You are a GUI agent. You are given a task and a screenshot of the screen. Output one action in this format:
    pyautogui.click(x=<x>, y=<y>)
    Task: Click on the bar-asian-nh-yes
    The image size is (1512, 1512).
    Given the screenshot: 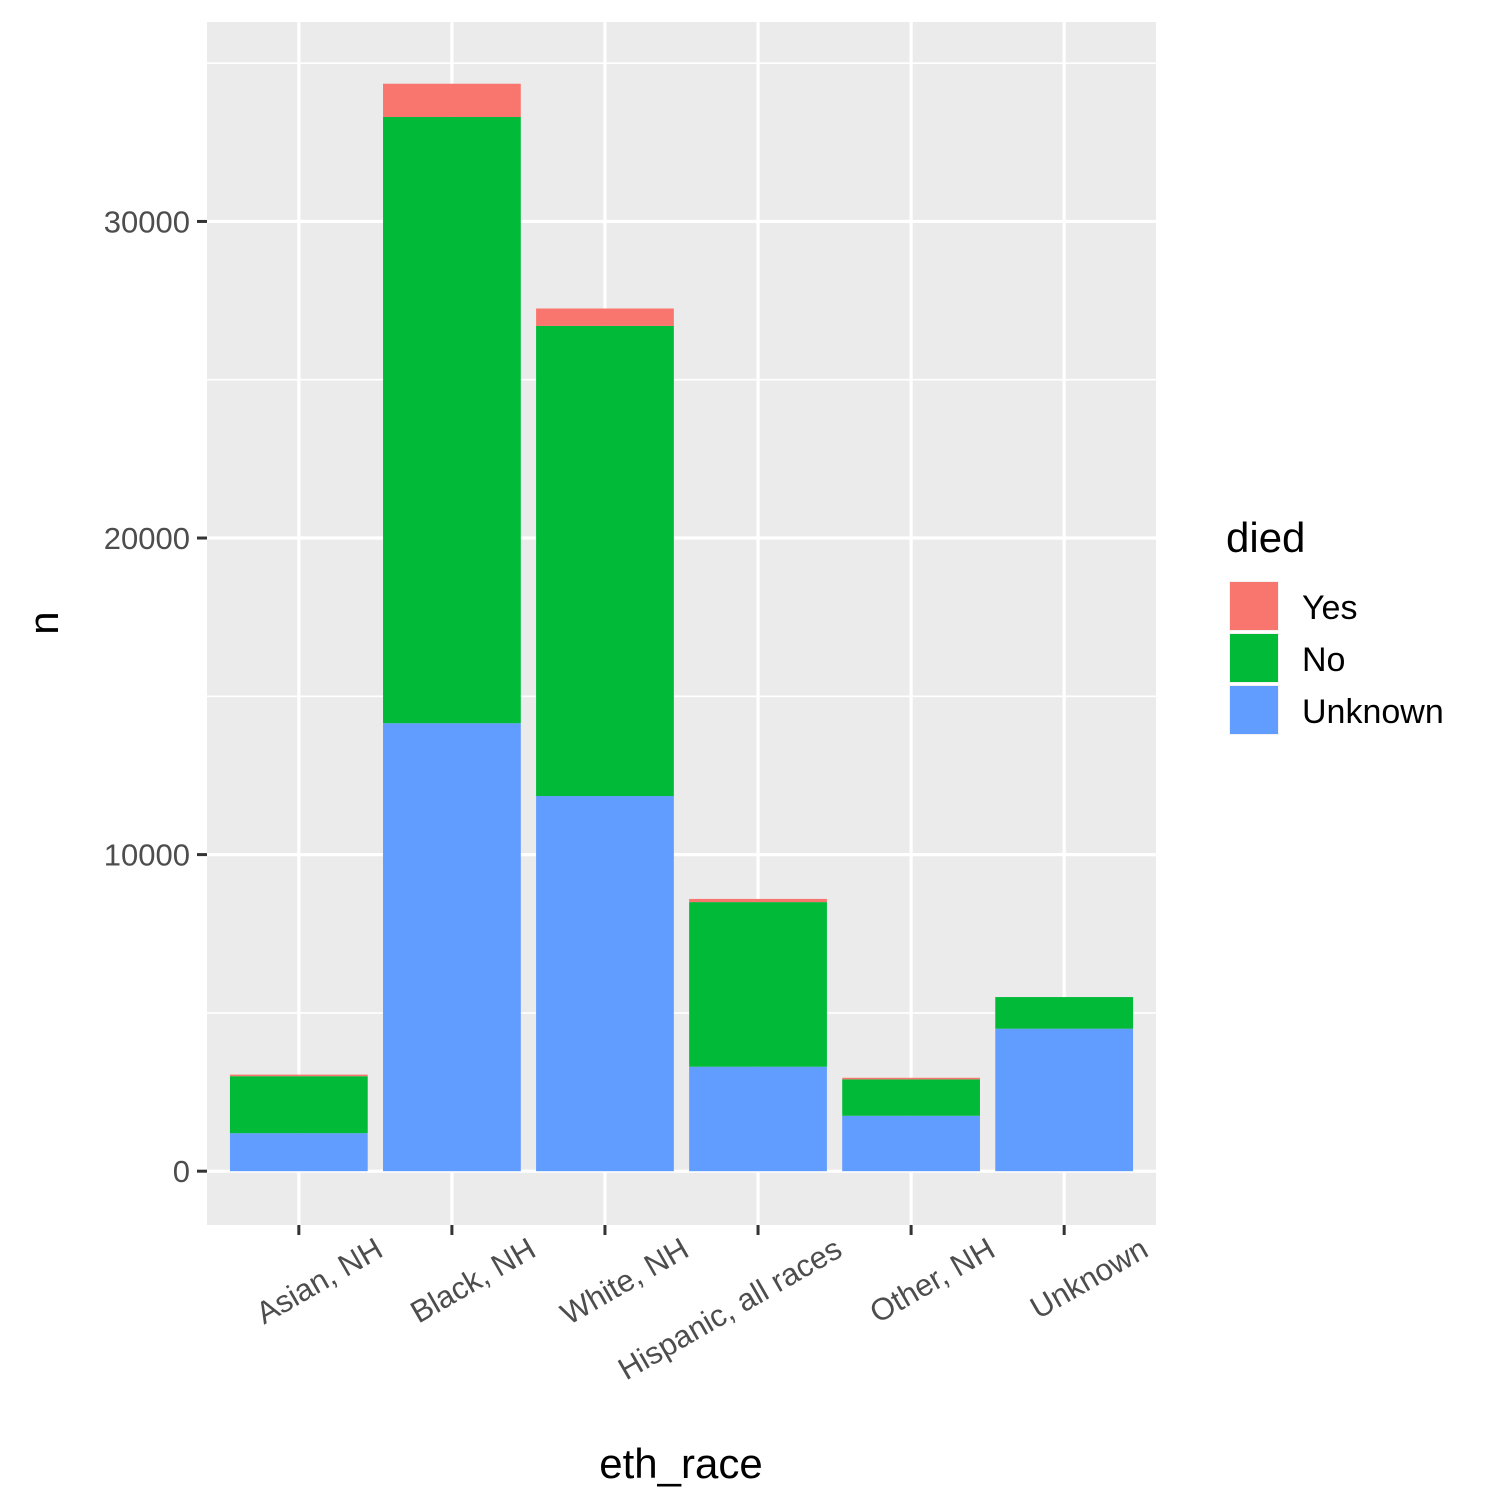 What is the action you would take?
    pyautogui.click(x=298, y=1075)
    